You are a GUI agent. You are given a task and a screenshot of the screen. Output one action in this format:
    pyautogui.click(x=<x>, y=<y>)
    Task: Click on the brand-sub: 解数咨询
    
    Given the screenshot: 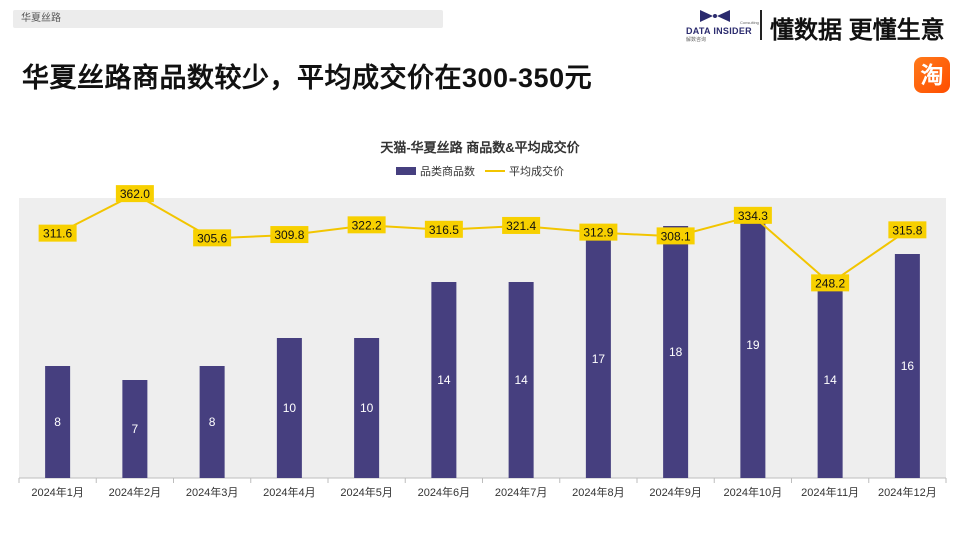 What is the action you would take?
    pyautogui.click(x=696, y=40)
    